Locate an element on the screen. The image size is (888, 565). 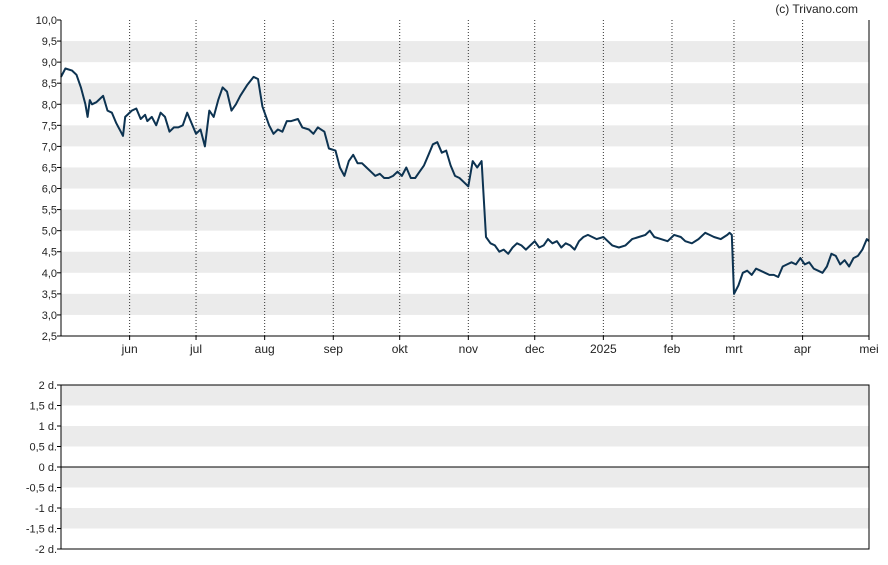
price-x-axis: jun jul aug sep okt nov dec 2025 feb mrt apr mei is located at coordinates (500, 346).